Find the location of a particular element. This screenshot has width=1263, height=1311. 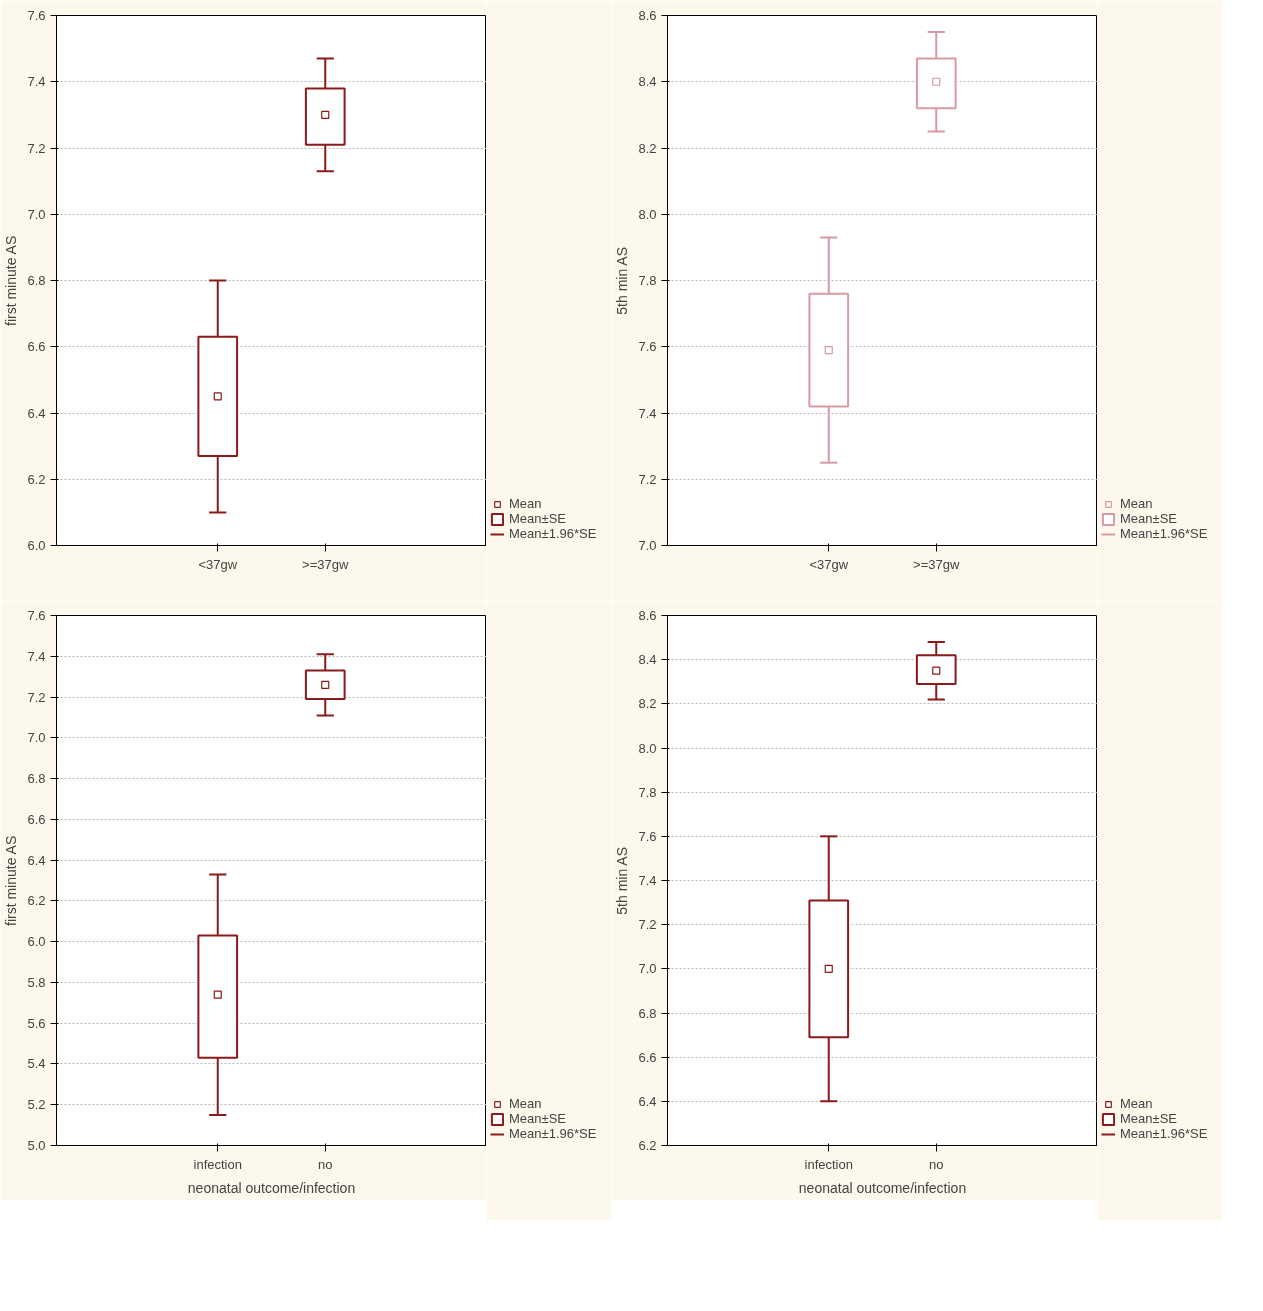

y-tick-label: 5.8 is located at coordinates (36, 982).